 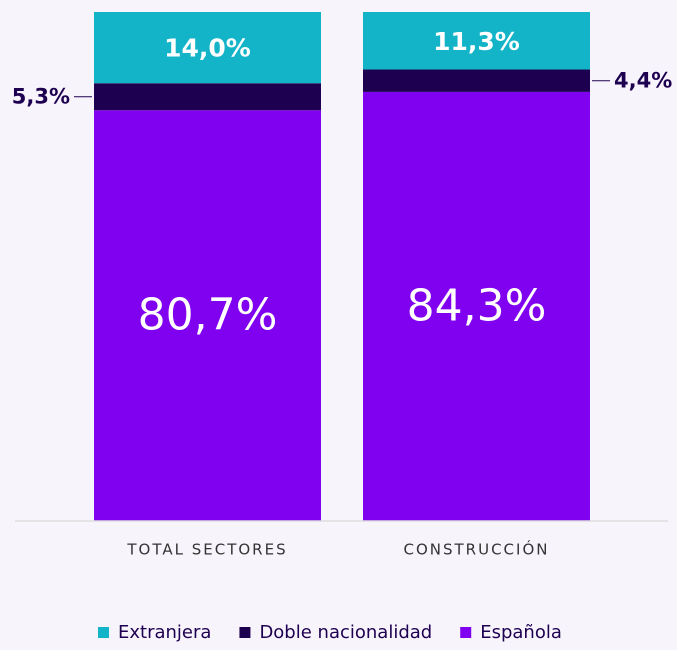 What do you see at coordinates (477, 549) in the screenshot?
I see `x-tick-label: CONSTRUCCIÓN` at bounding box center [477, 549].